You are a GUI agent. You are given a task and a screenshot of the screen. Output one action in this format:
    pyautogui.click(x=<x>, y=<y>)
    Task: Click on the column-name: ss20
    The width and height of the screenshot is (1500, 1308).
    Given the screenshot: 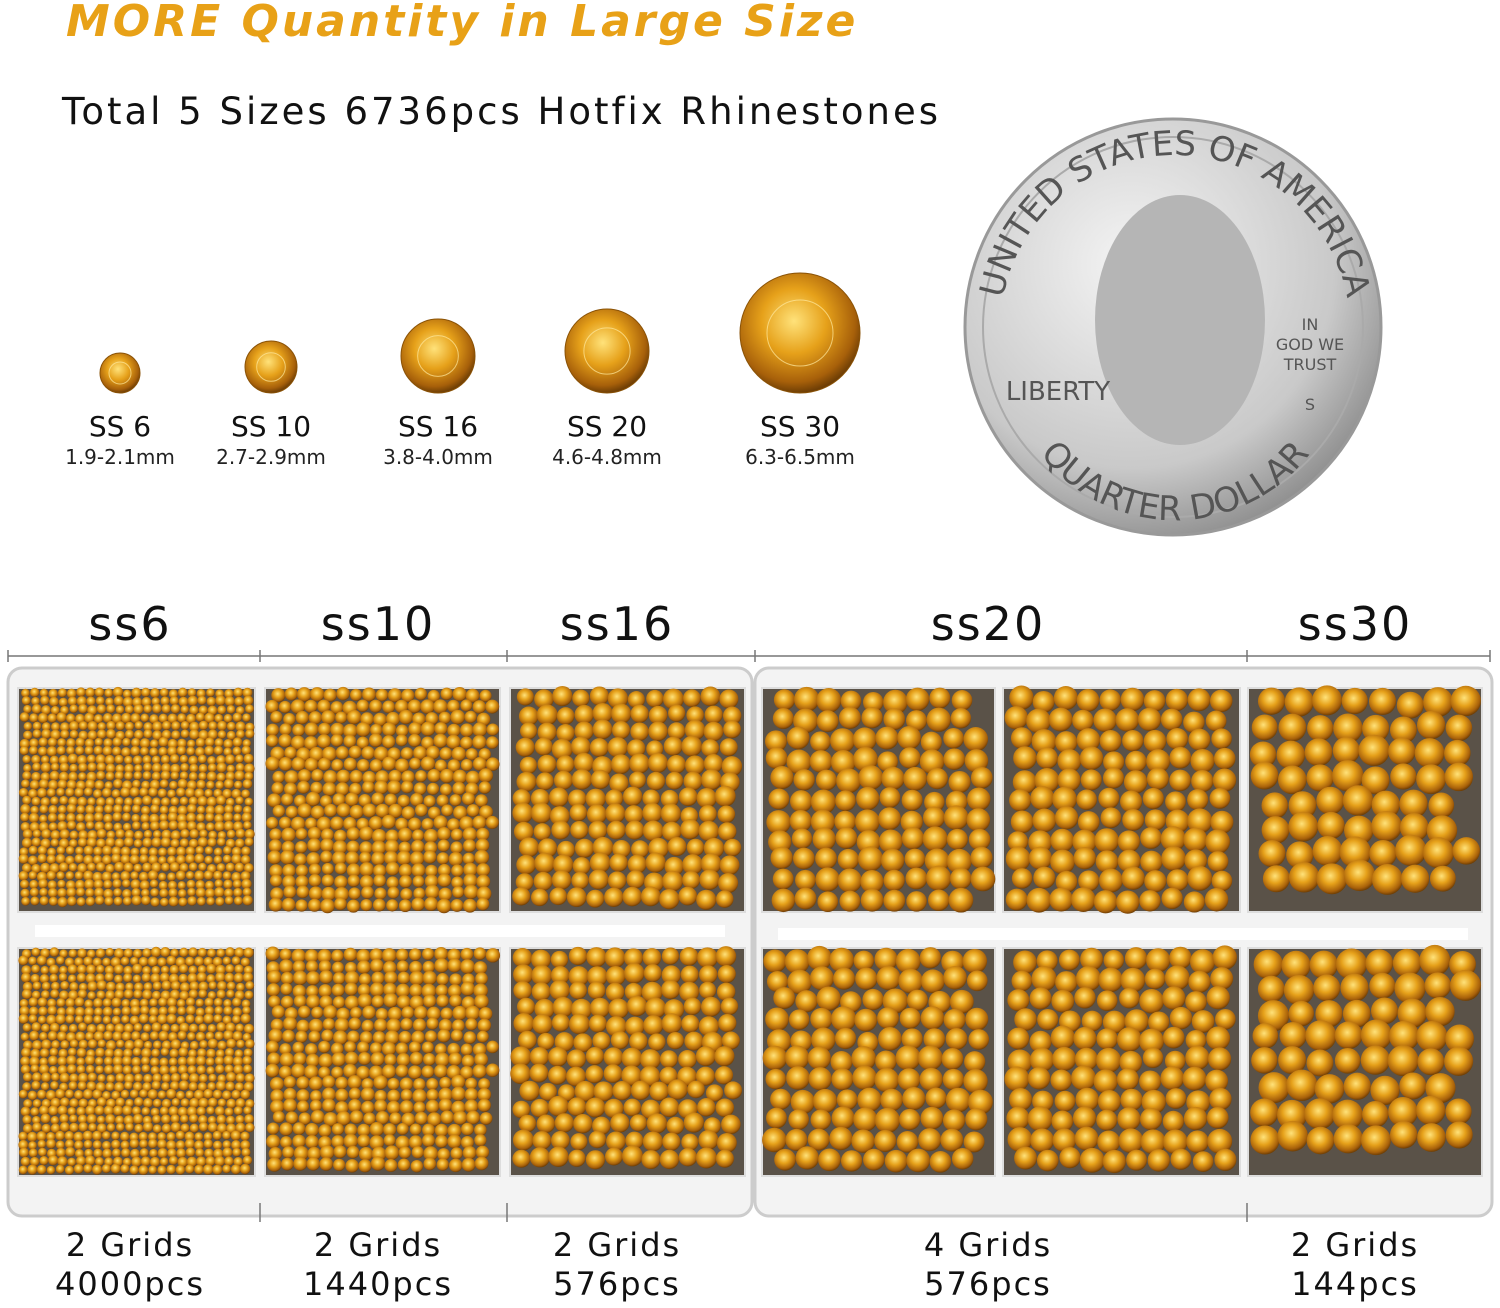 What is the action you would take?
    pyautogui.click(x=988, y=624)
    